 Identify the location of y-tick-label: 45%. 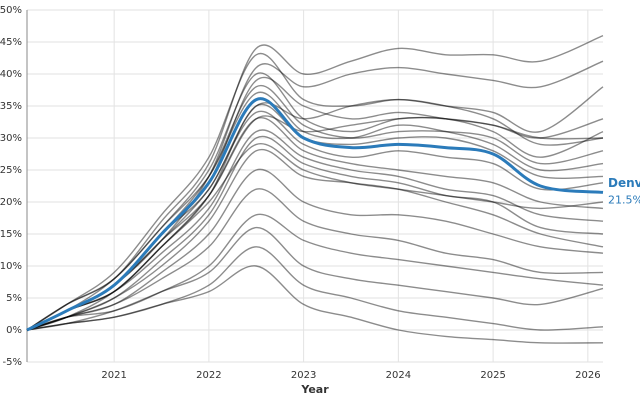
(11, 42).